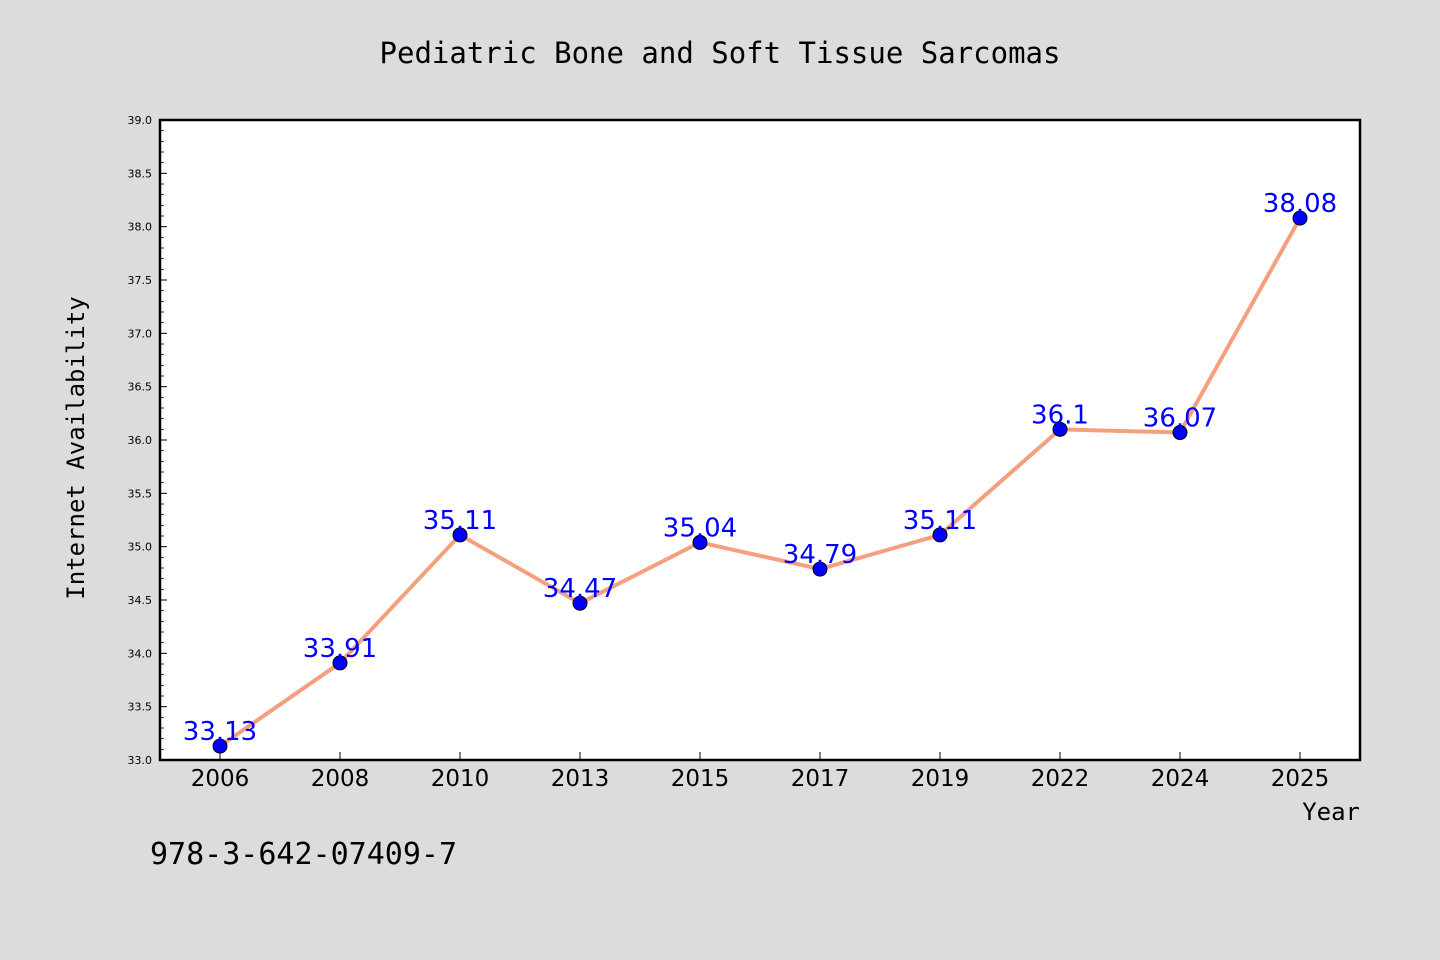 This screenshot has width=1440, height=960. What do you see at coordinates (580, 779) in the screenshot?
I see `x-tick-label: 2013` at bounding box center [580, 779].